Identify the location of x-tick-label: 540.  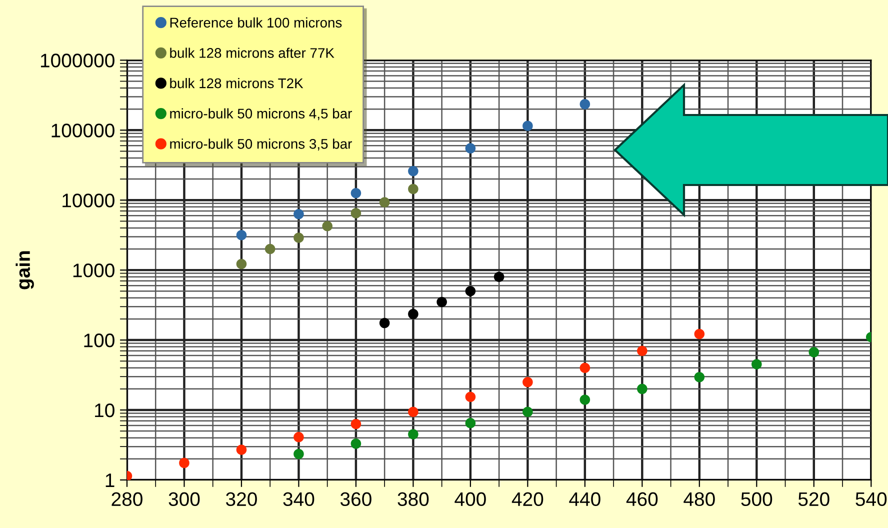
(871, 499).